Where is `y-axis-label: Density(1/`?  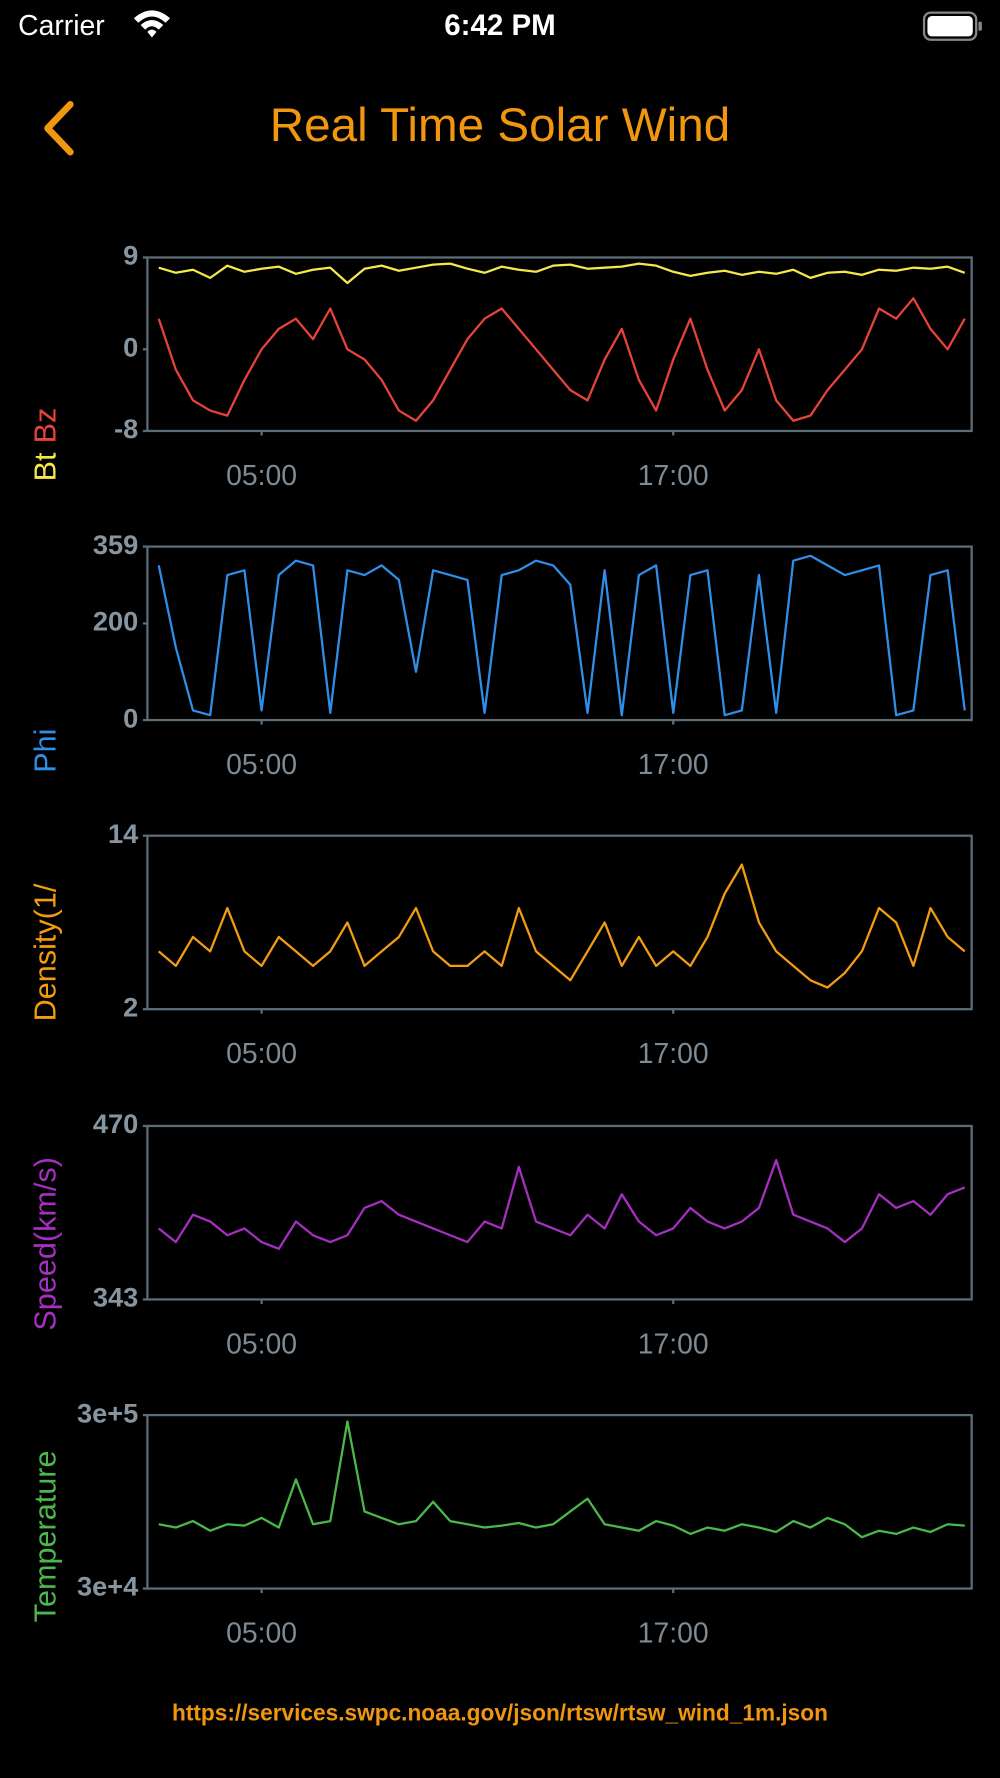 y-axis-label: Density(1/ is located at coordinates (46, 952).